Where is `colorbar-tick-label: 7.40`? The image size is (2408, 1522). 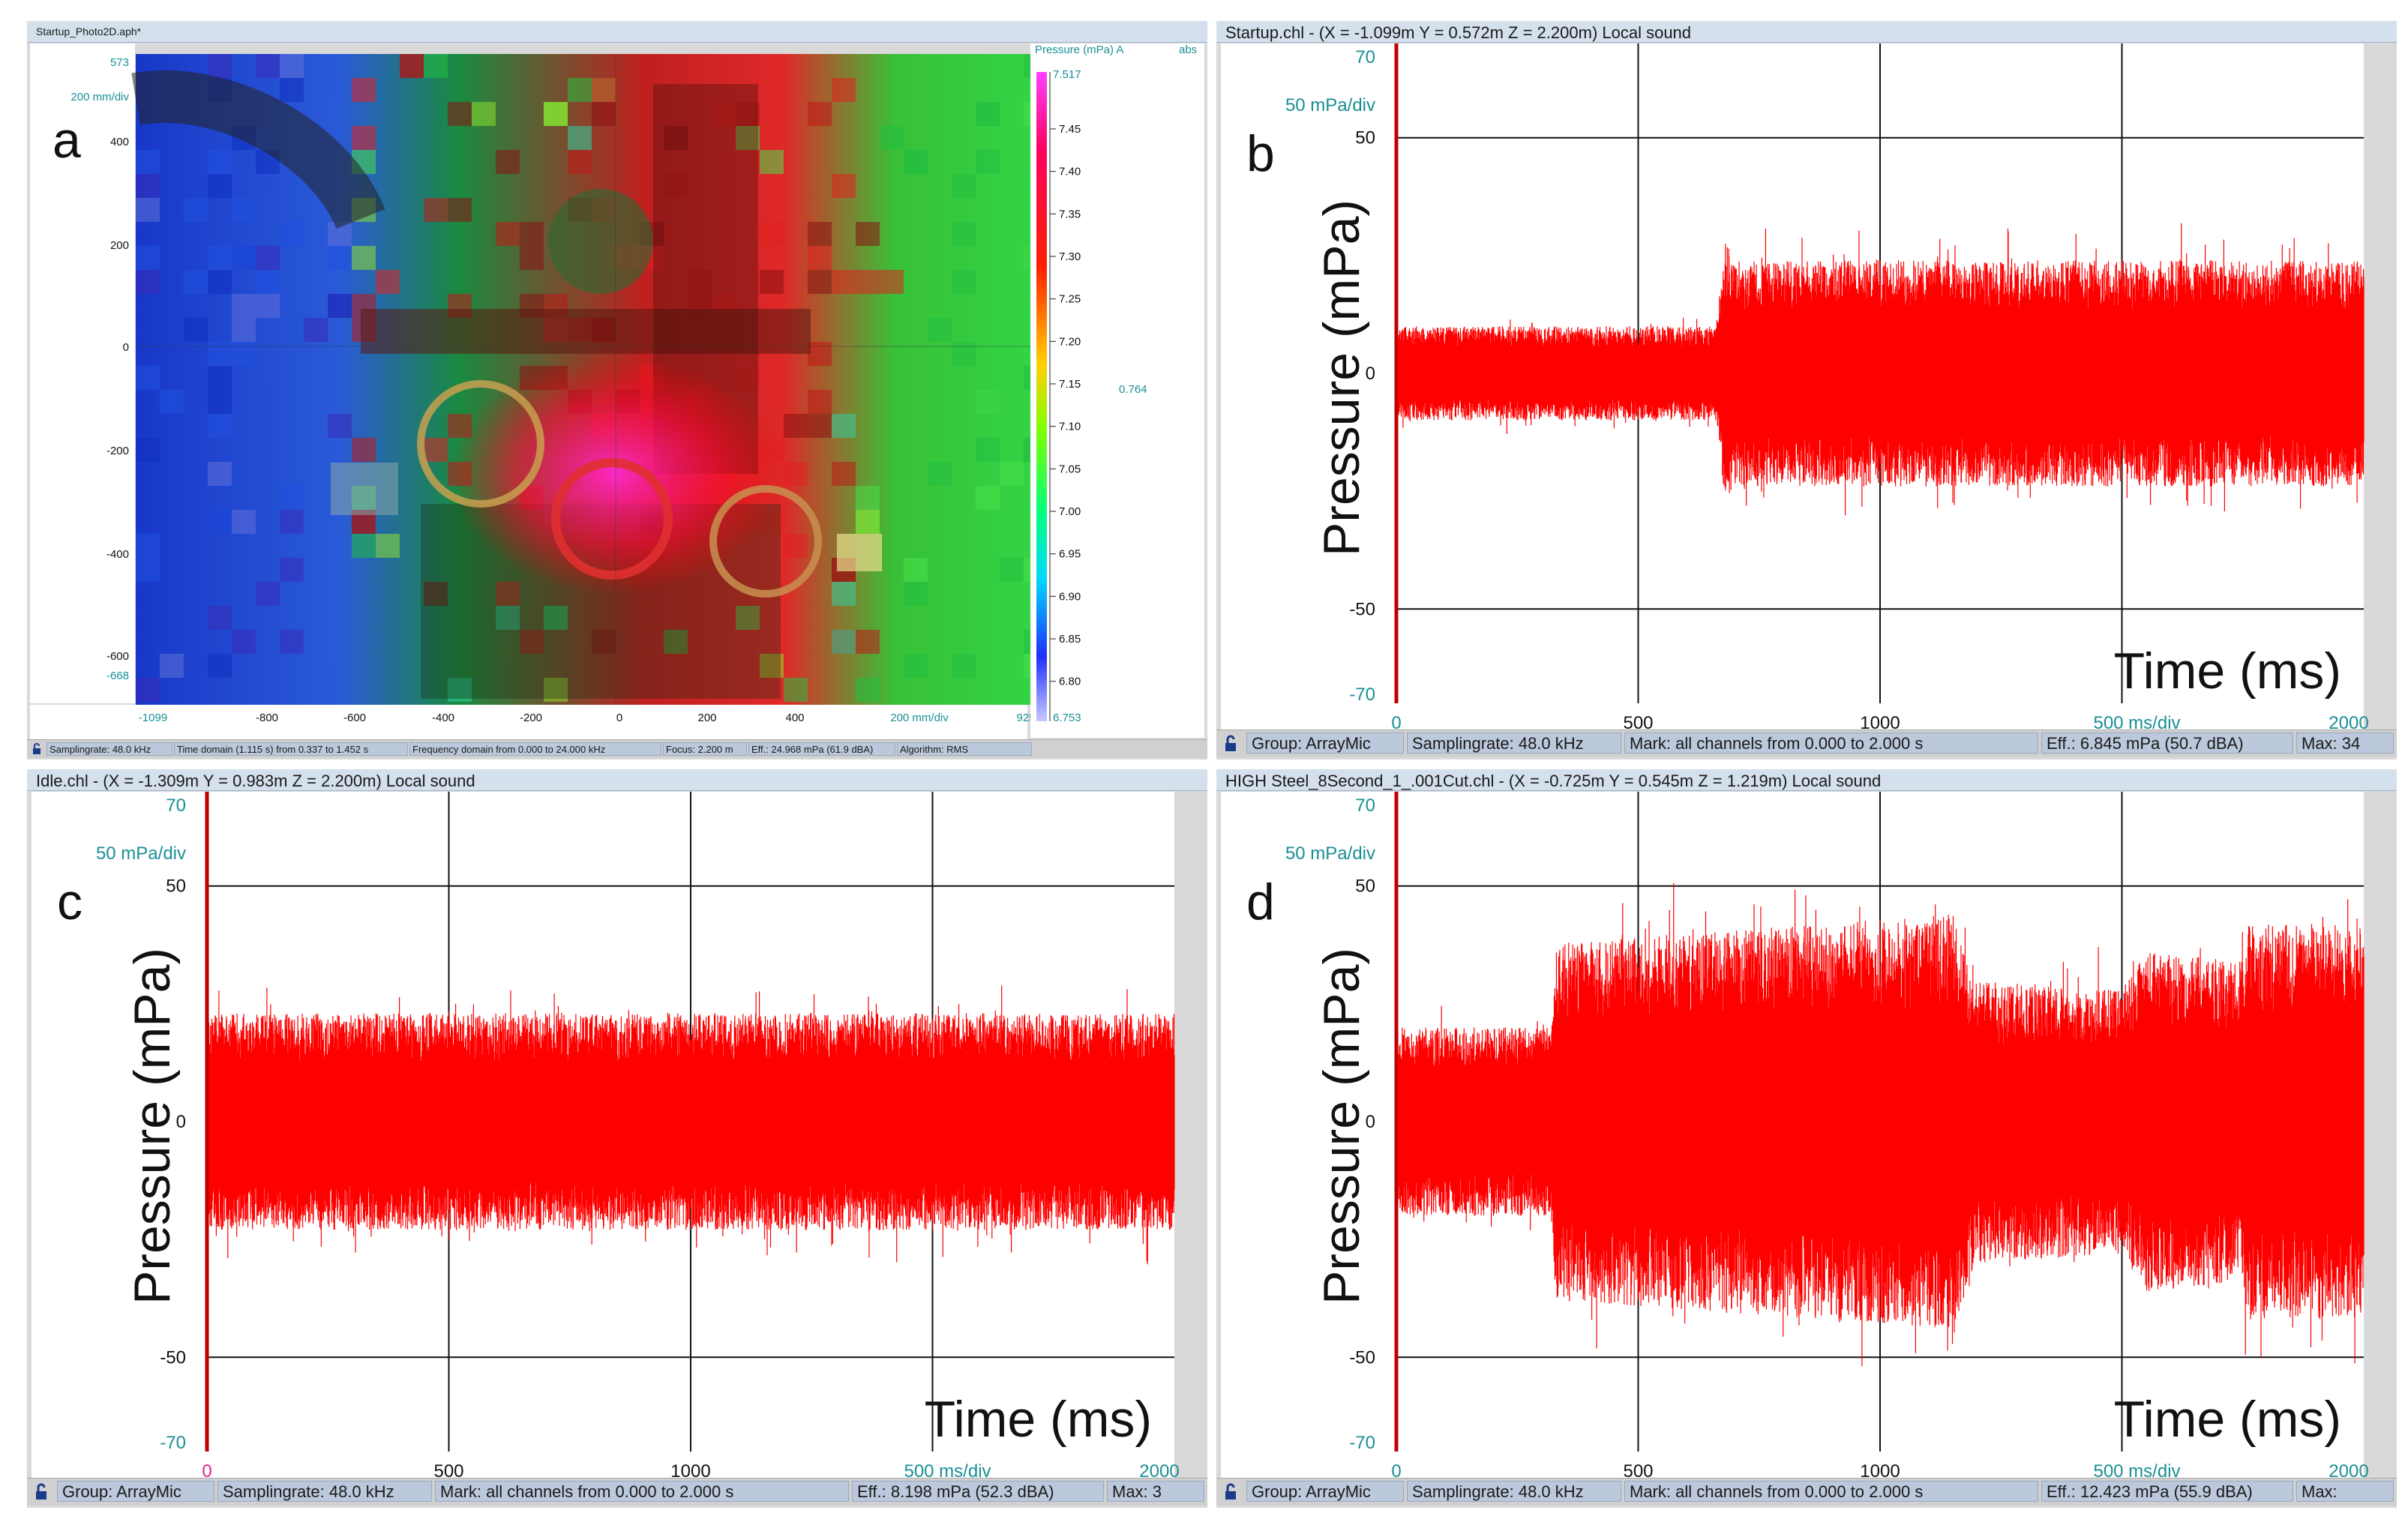
colorbar-tick-label: 7.40 is located at coordinates (1070, 172).